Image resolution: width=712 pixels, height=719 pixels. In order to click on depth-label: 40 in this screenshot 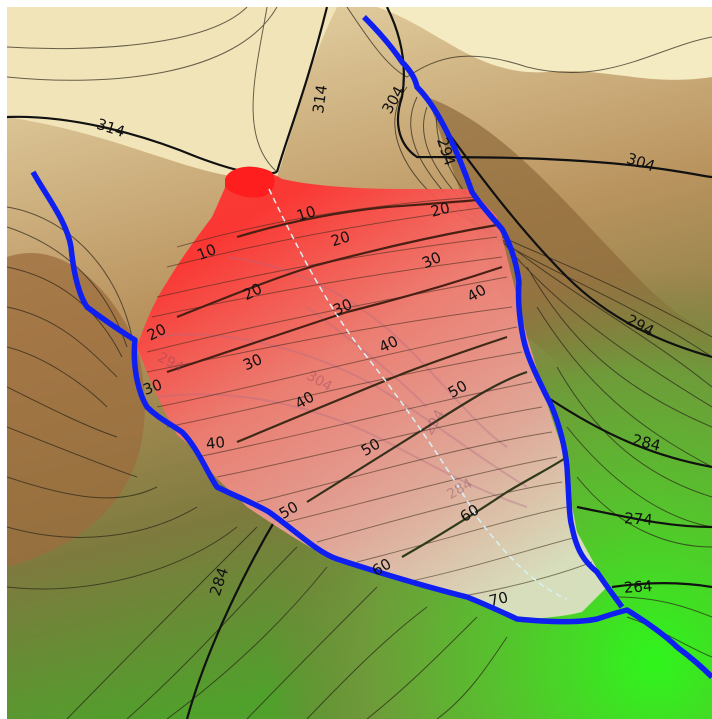, I will do `click(215, 443)`.